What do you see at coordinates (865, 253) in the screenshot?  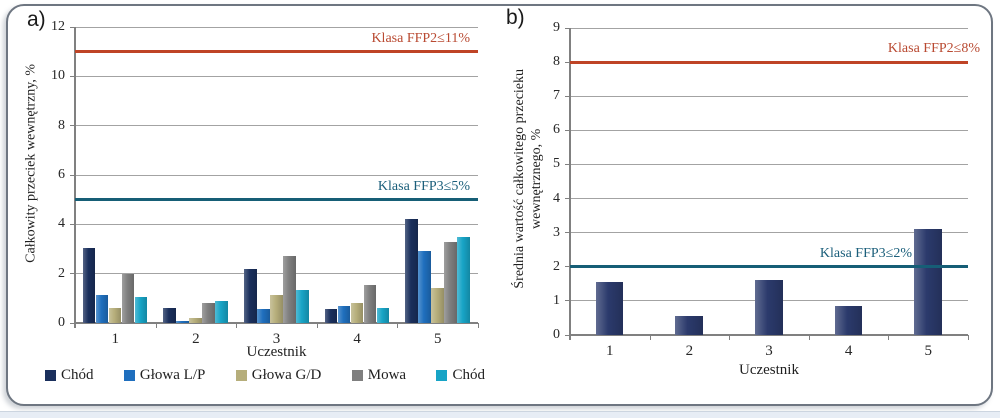 I see `ref-line-label: Klasa FFP3≤2%` at bounding box center [865, 253].